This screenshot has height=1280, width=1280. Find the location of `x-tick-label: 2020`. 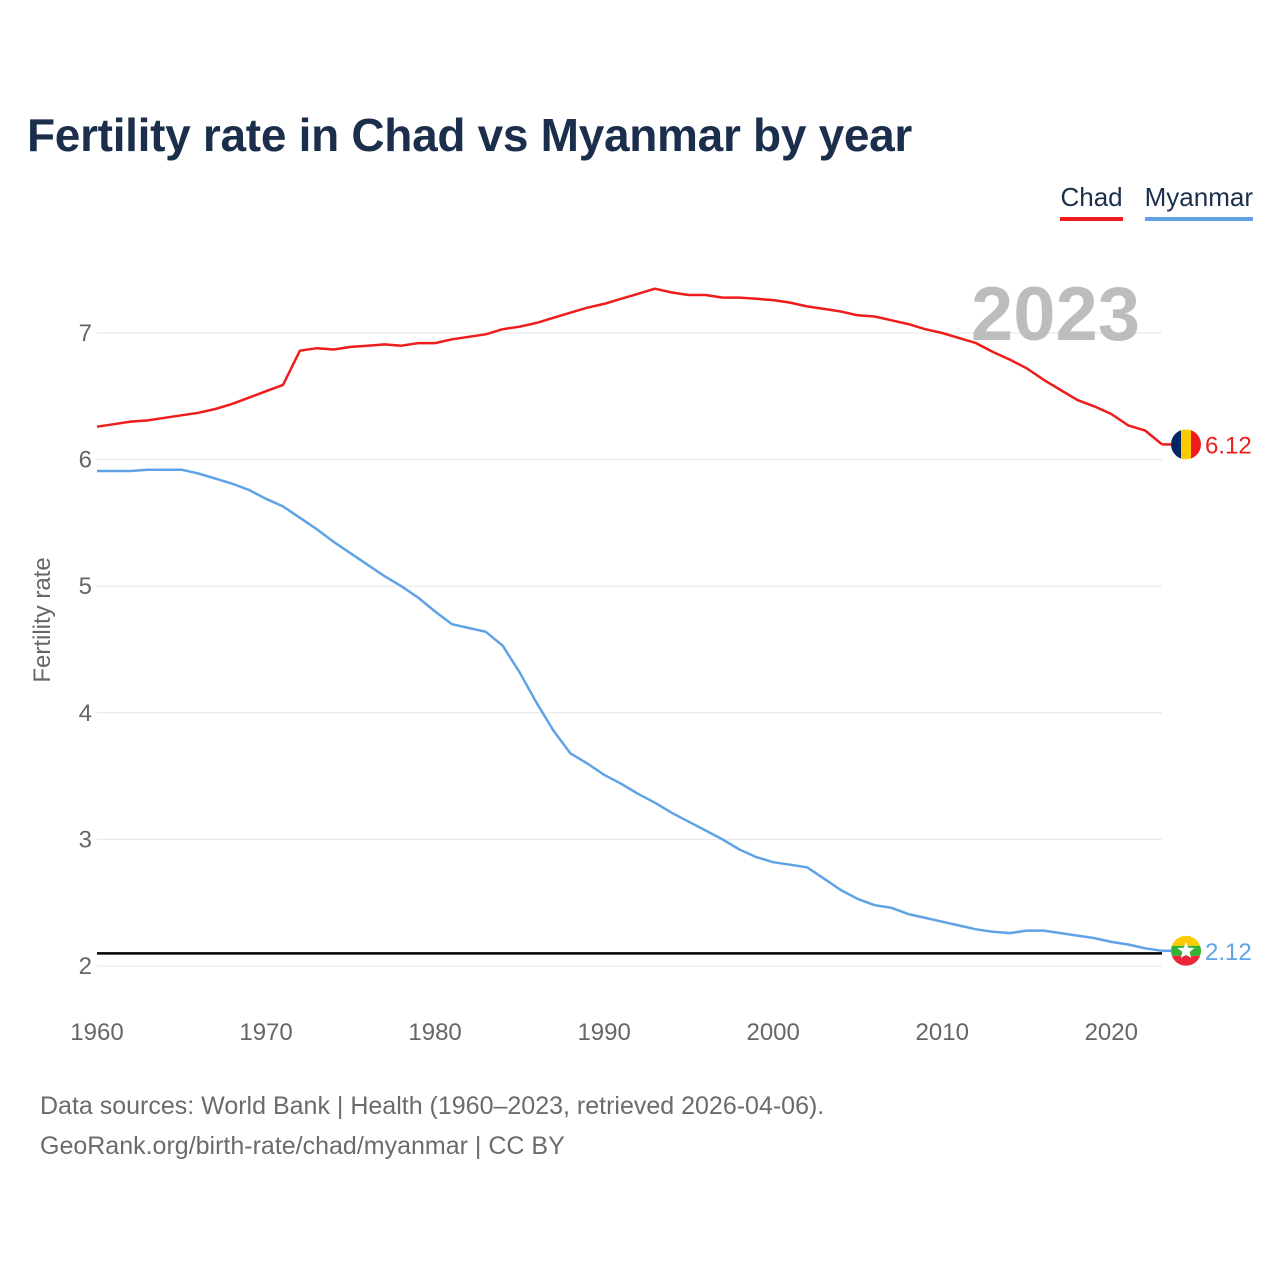

x-tick-label: 2020 is located at coordinates (1111, 1032).